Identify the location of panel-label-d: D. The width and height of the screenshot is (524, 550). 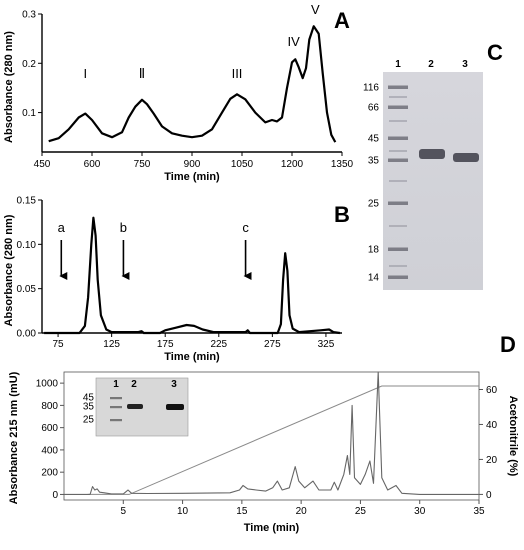
(508, 344).